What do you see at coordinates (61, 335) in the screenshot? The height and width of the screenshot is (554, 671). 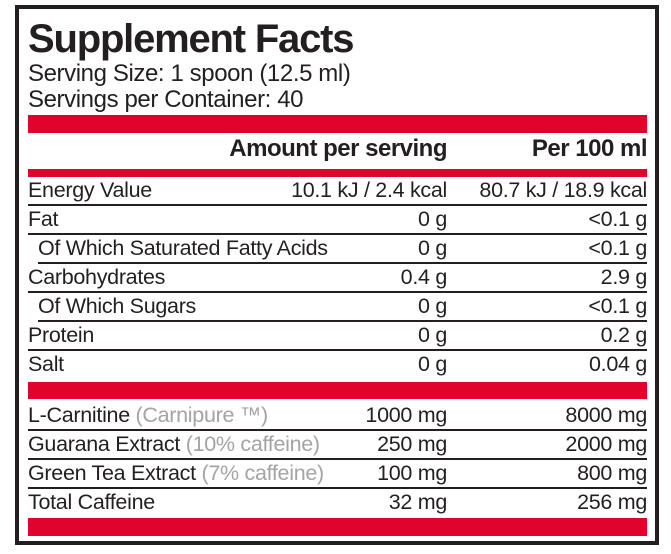 I see `row-label: Protein` at bounding box center [61, 335].